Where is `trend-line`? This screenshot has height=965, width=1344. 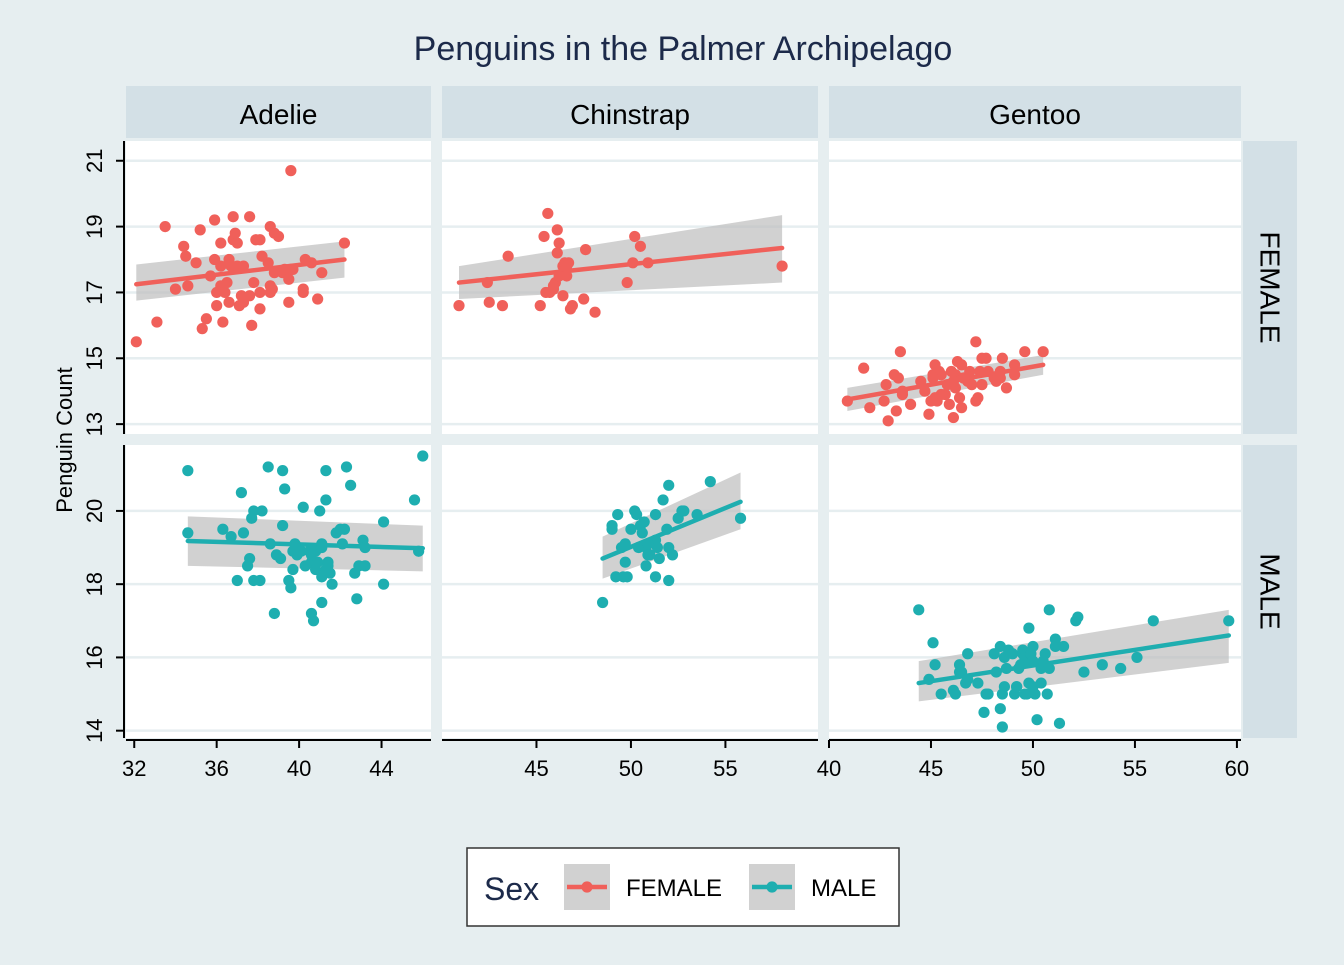
trend-line is located at coordinates (620, 265).